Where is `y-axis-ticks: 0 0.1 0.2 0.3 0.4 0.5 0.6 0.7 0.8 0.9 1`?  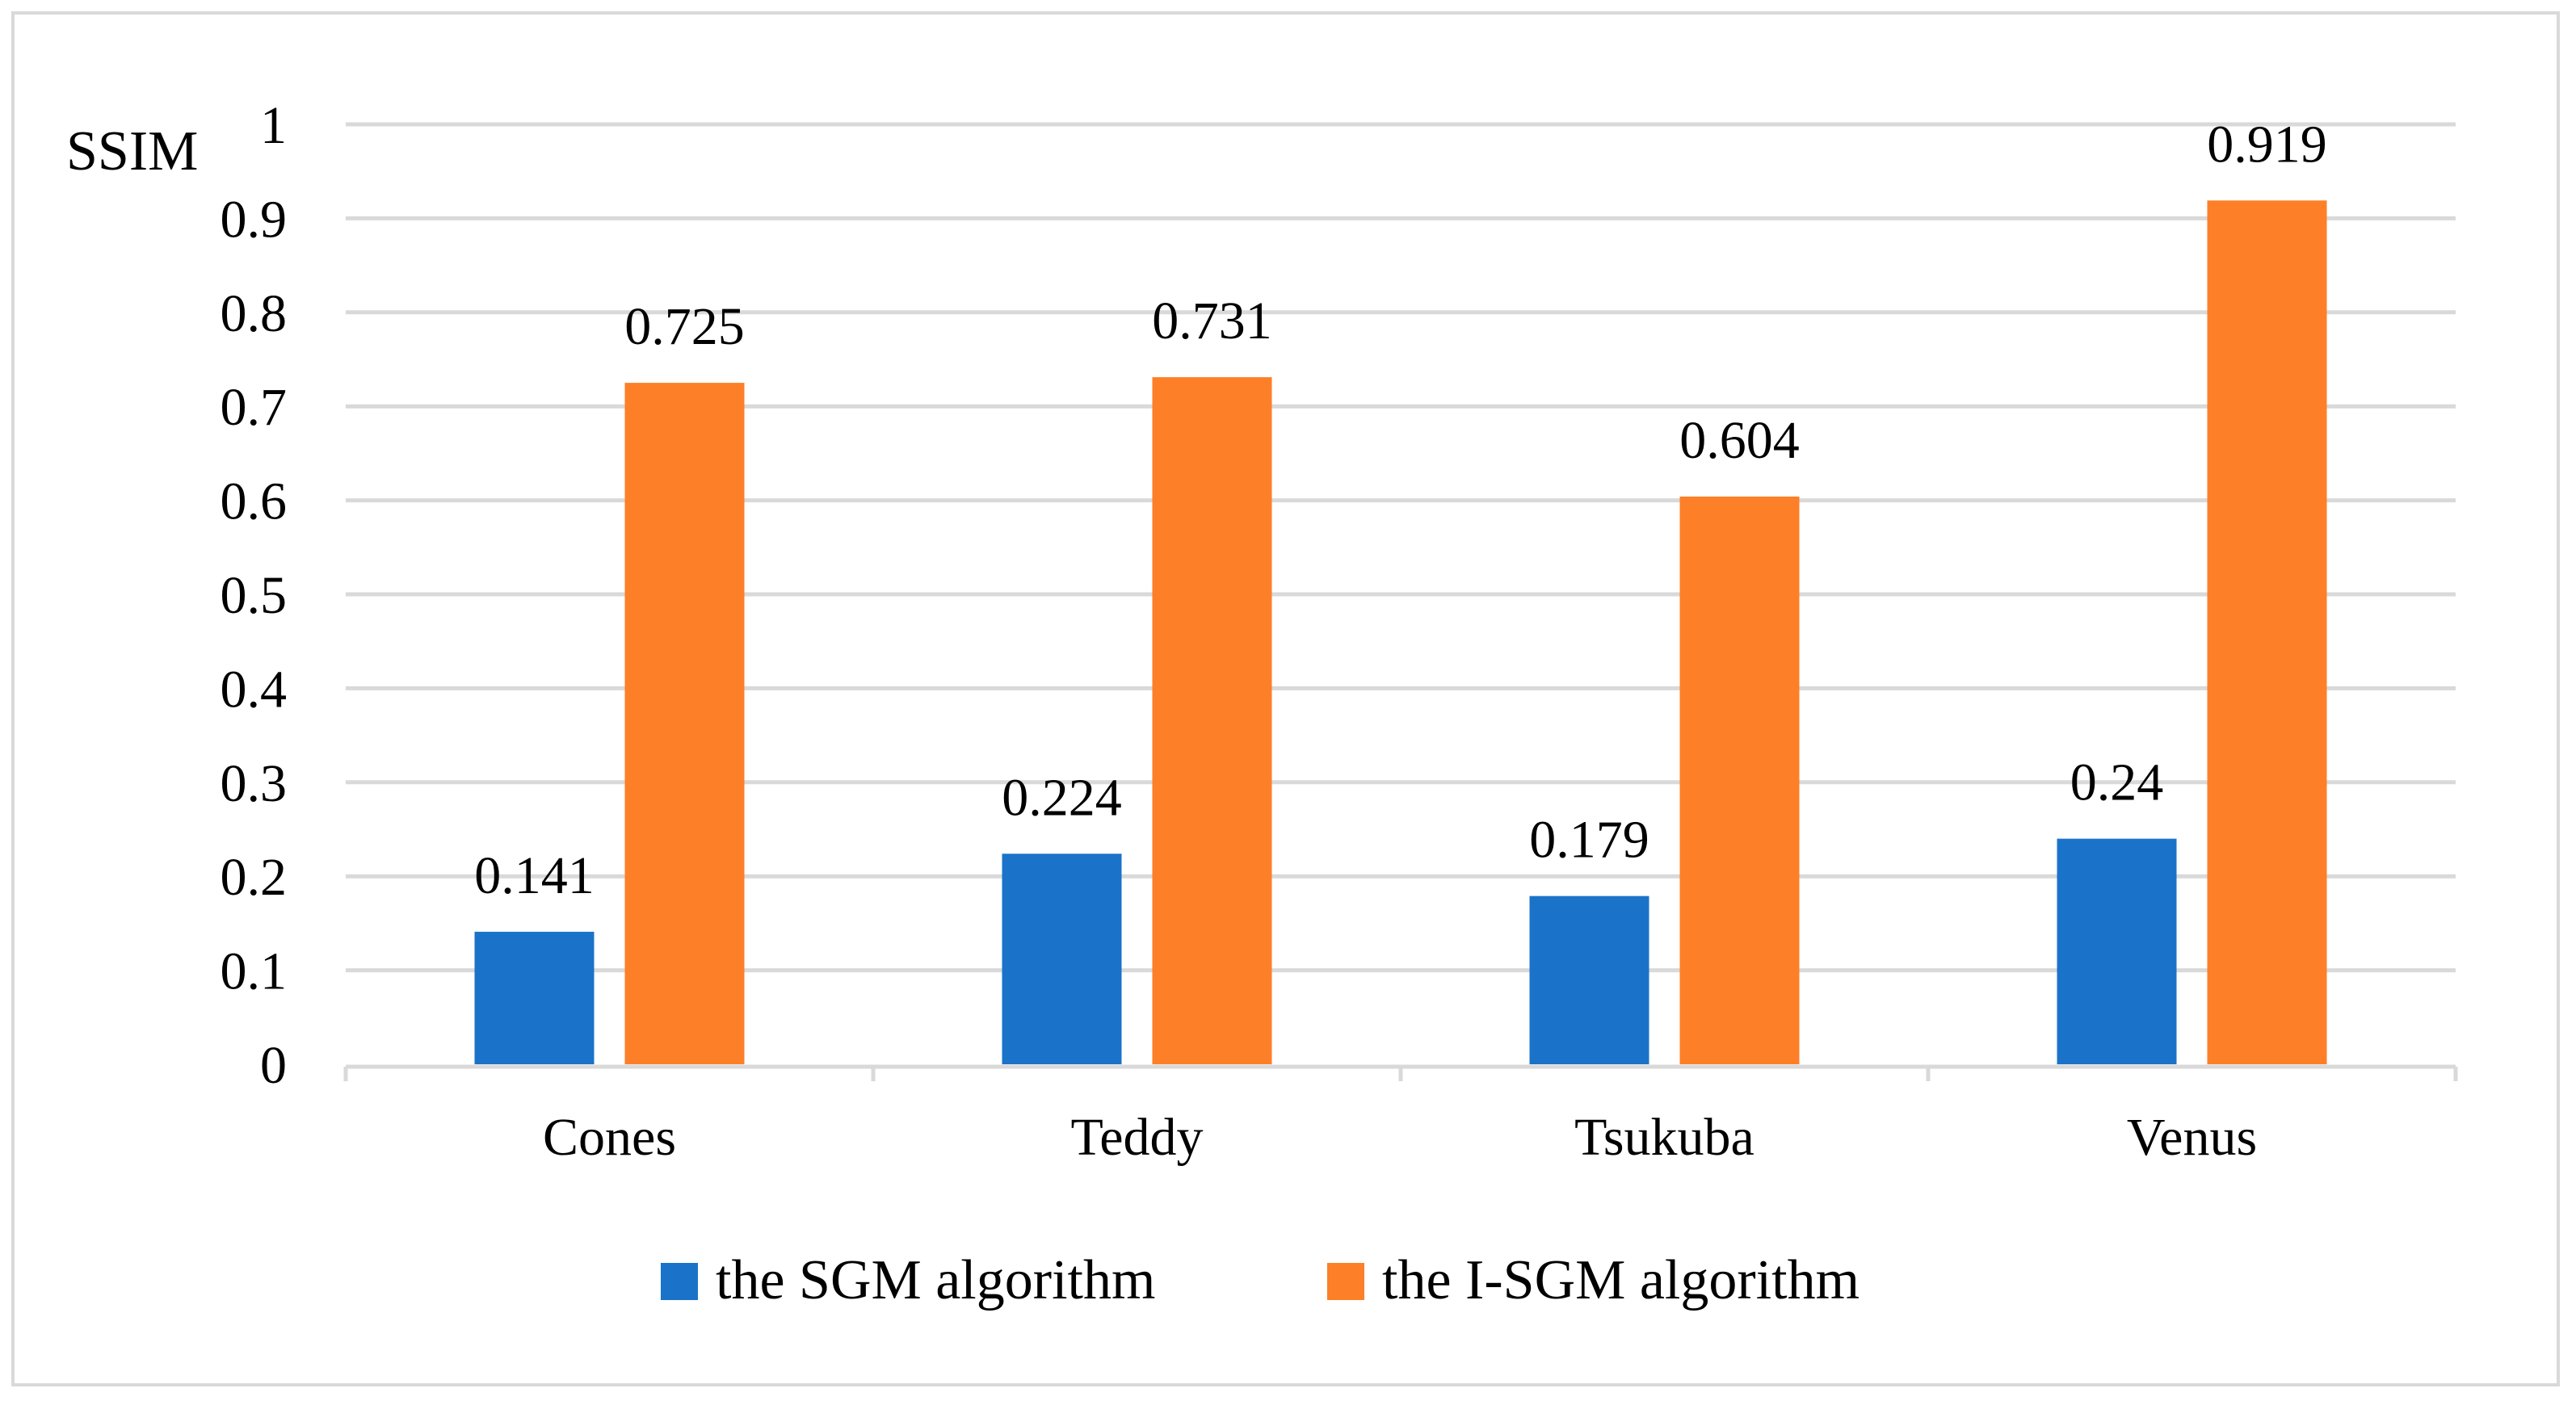
y-axis-ticks: 0 0.1 0.2 0.3 0.4 0.5 0.6 0.7 0.8 0.9 1 is located at coordinates (255, 595).